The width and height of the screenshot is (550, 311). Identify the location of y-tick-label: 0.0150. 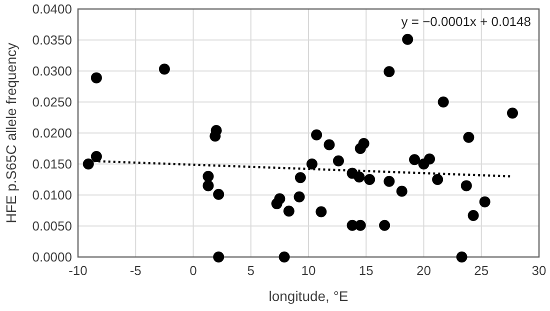
(52, 164).